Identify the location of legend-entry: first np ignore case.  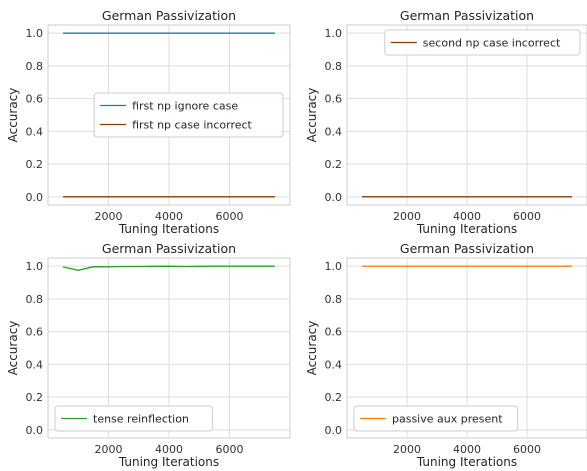
(185, 106).